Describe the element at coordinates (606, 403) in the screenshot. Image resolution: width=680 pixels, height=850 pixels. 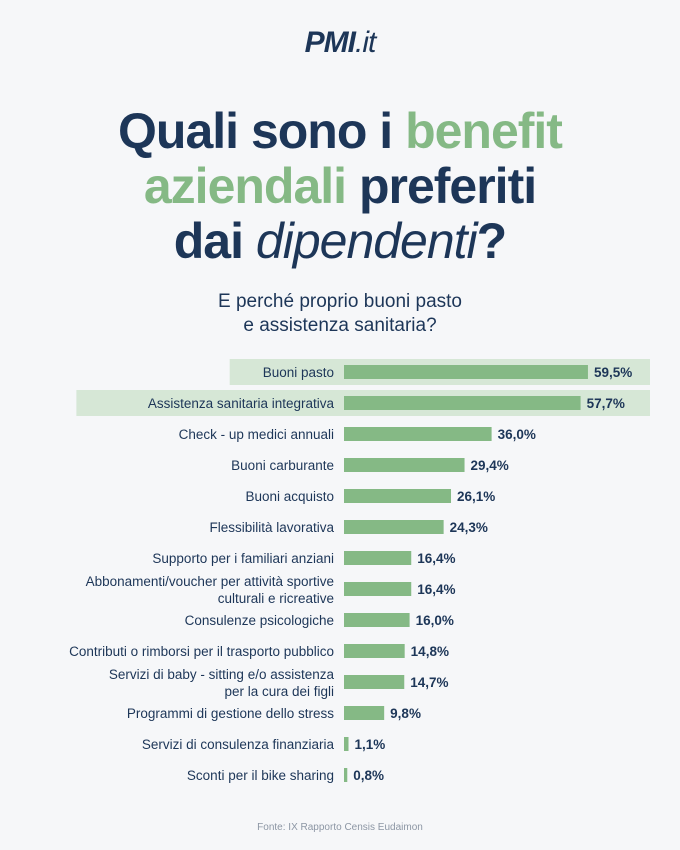
I see `bar-value-label: 57,7%` at that location.